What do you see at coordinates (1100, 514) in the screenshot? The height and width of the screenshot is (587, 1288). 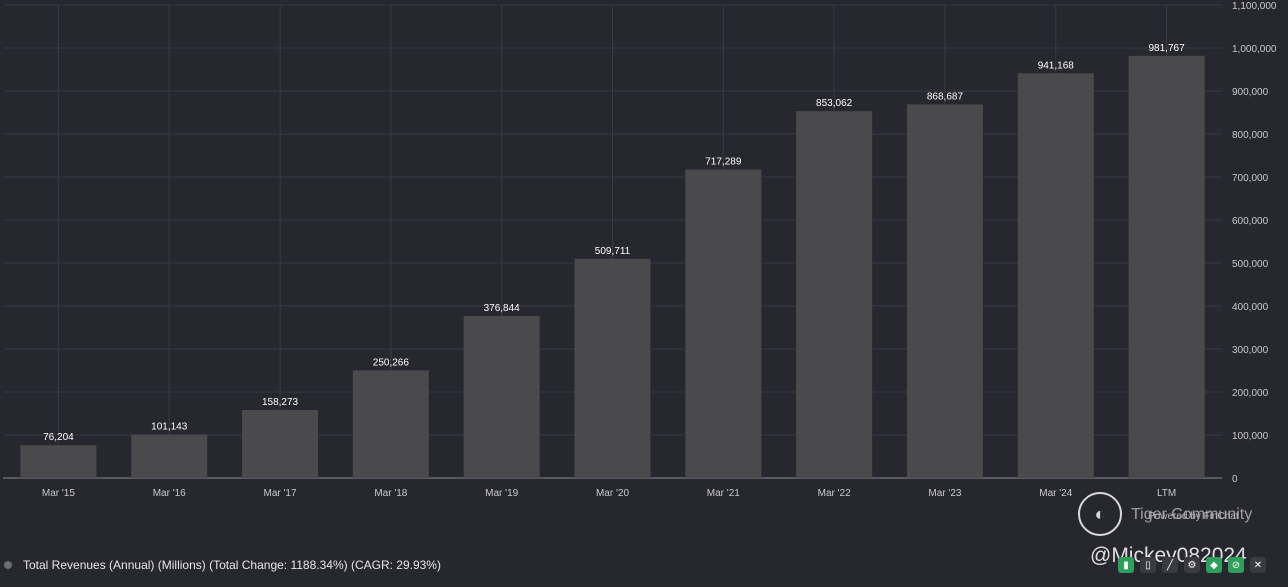 I see `tiger-logo: ◐` at bounding box center [1100, 514].